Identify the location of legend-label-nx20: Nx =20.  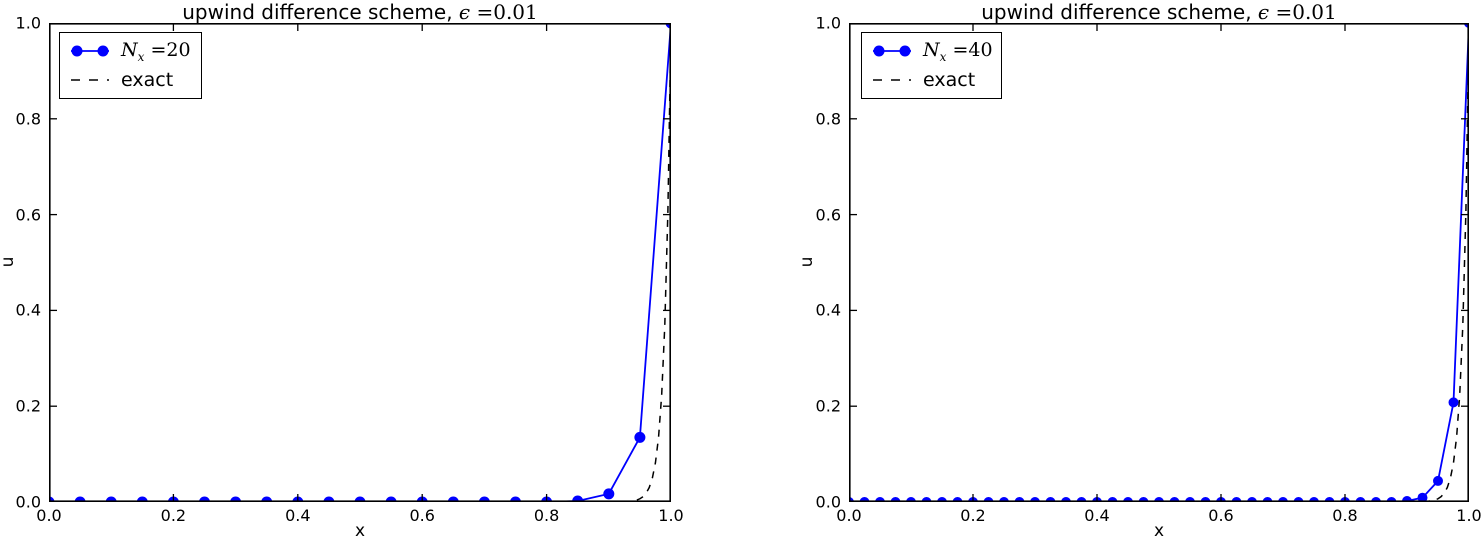
(156, 51).